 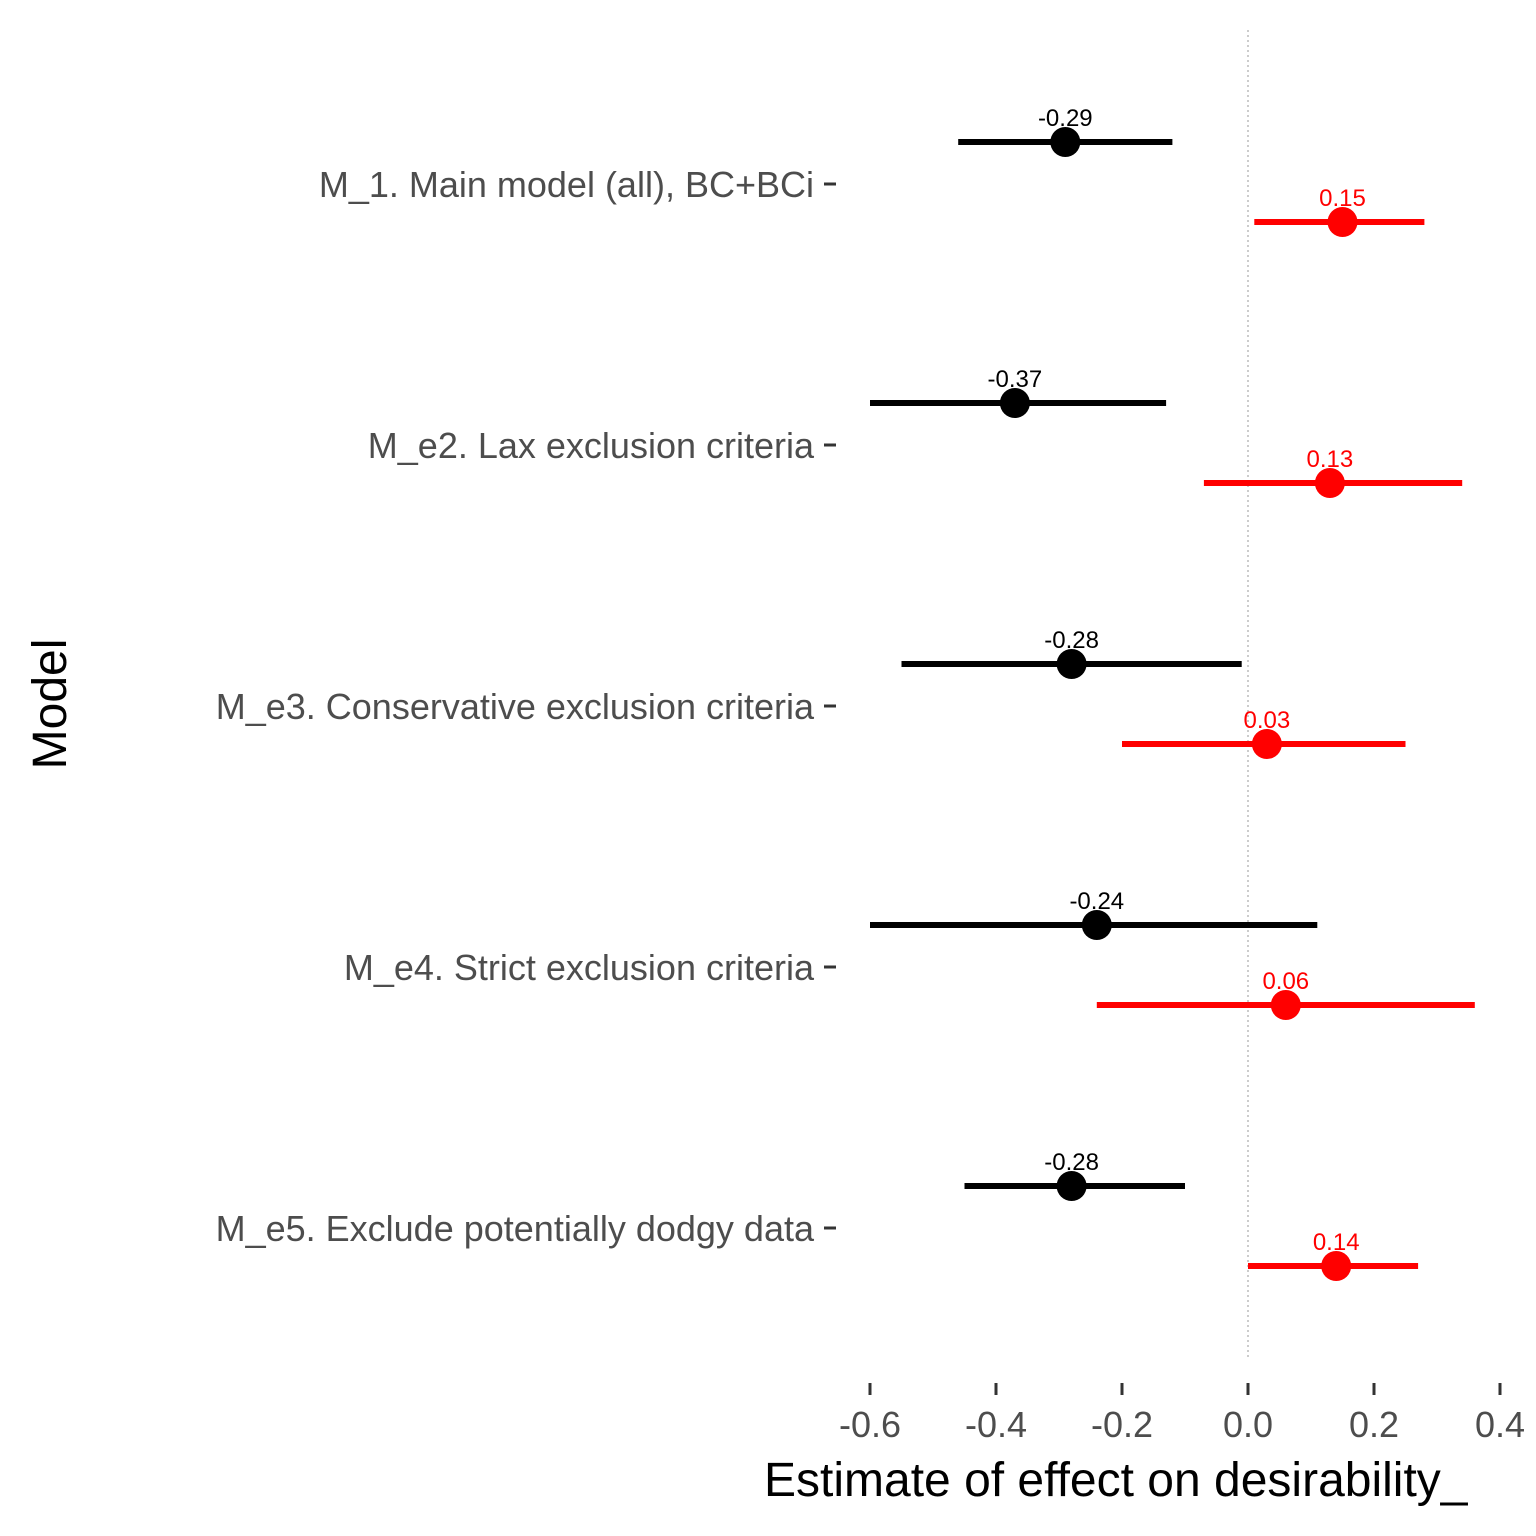 What do you see at coordinates (1096, 901) in the screenshot?
I see `data-label: -0.24` at bounding box center [1096, 901].